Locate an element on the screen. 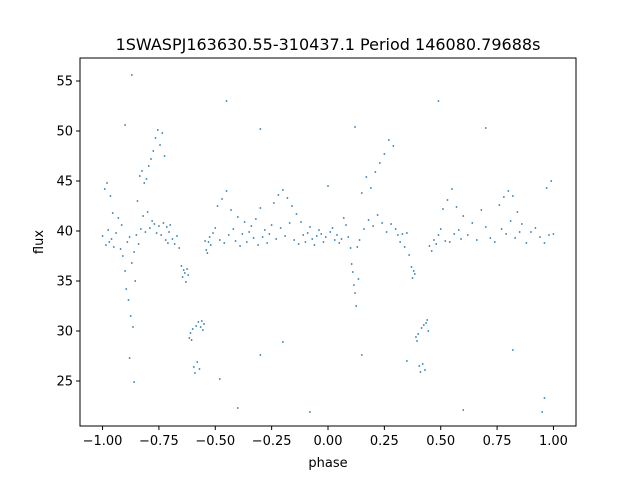 This screenshot has height=480, width=640. x-tick-label: 0.50 is located at coordinates (440, 441).